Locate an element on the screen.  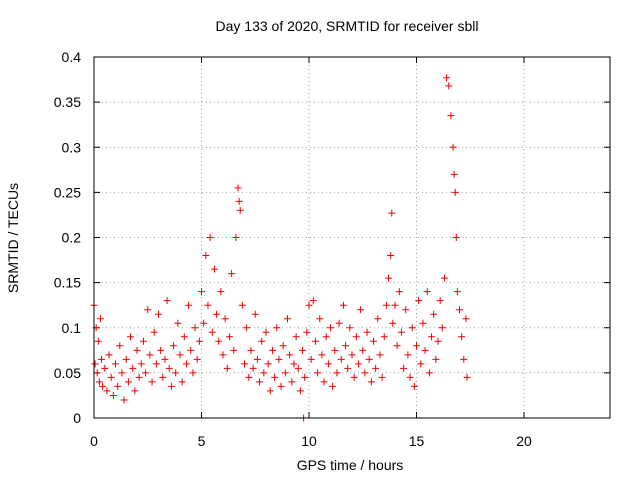
x-tick-label: 5 is located at coordinates (202, 441).